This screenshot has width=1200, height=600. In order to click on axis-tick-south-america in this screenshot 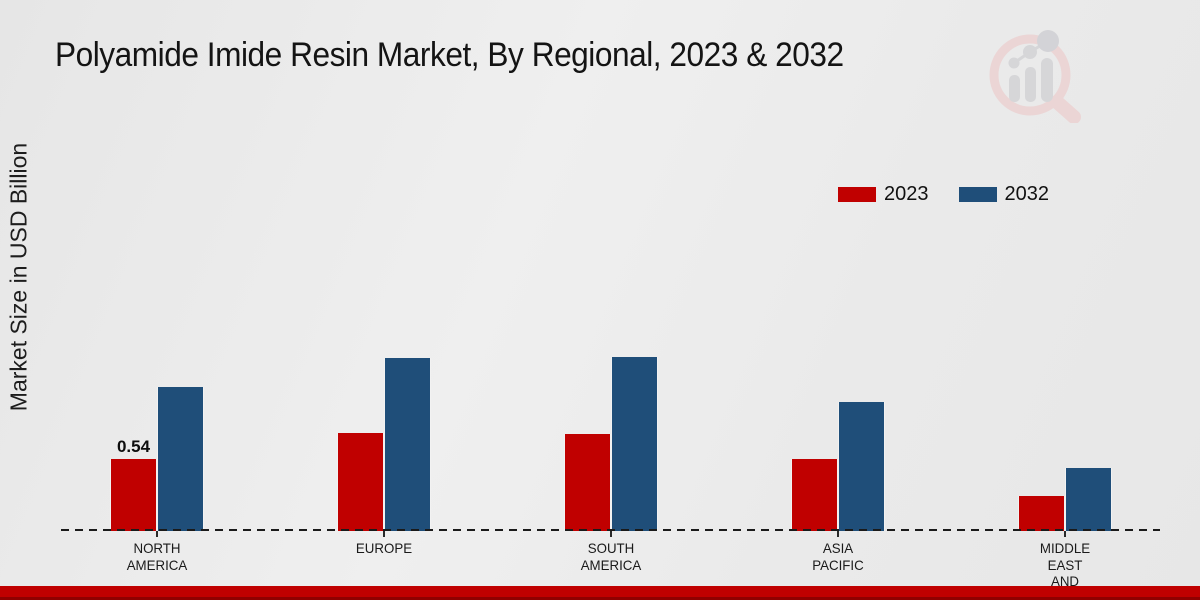, I will do `click(611, 534)`.